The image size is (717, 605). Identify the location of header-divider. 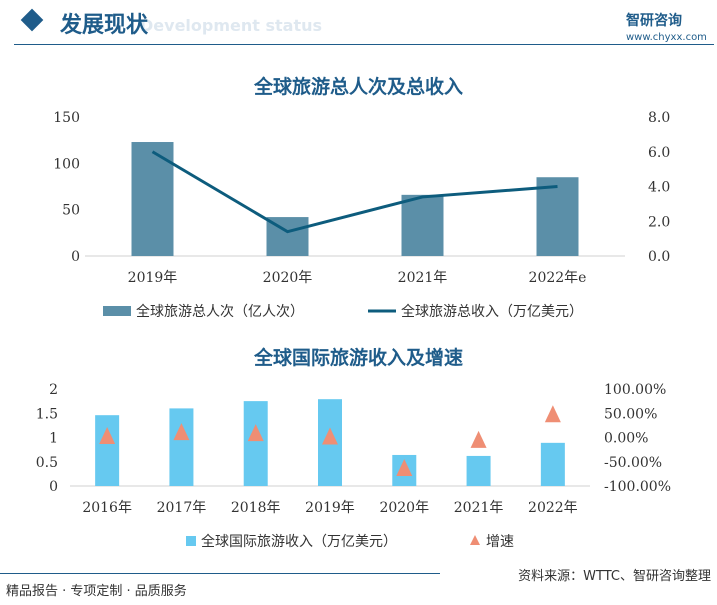
(364, 44).